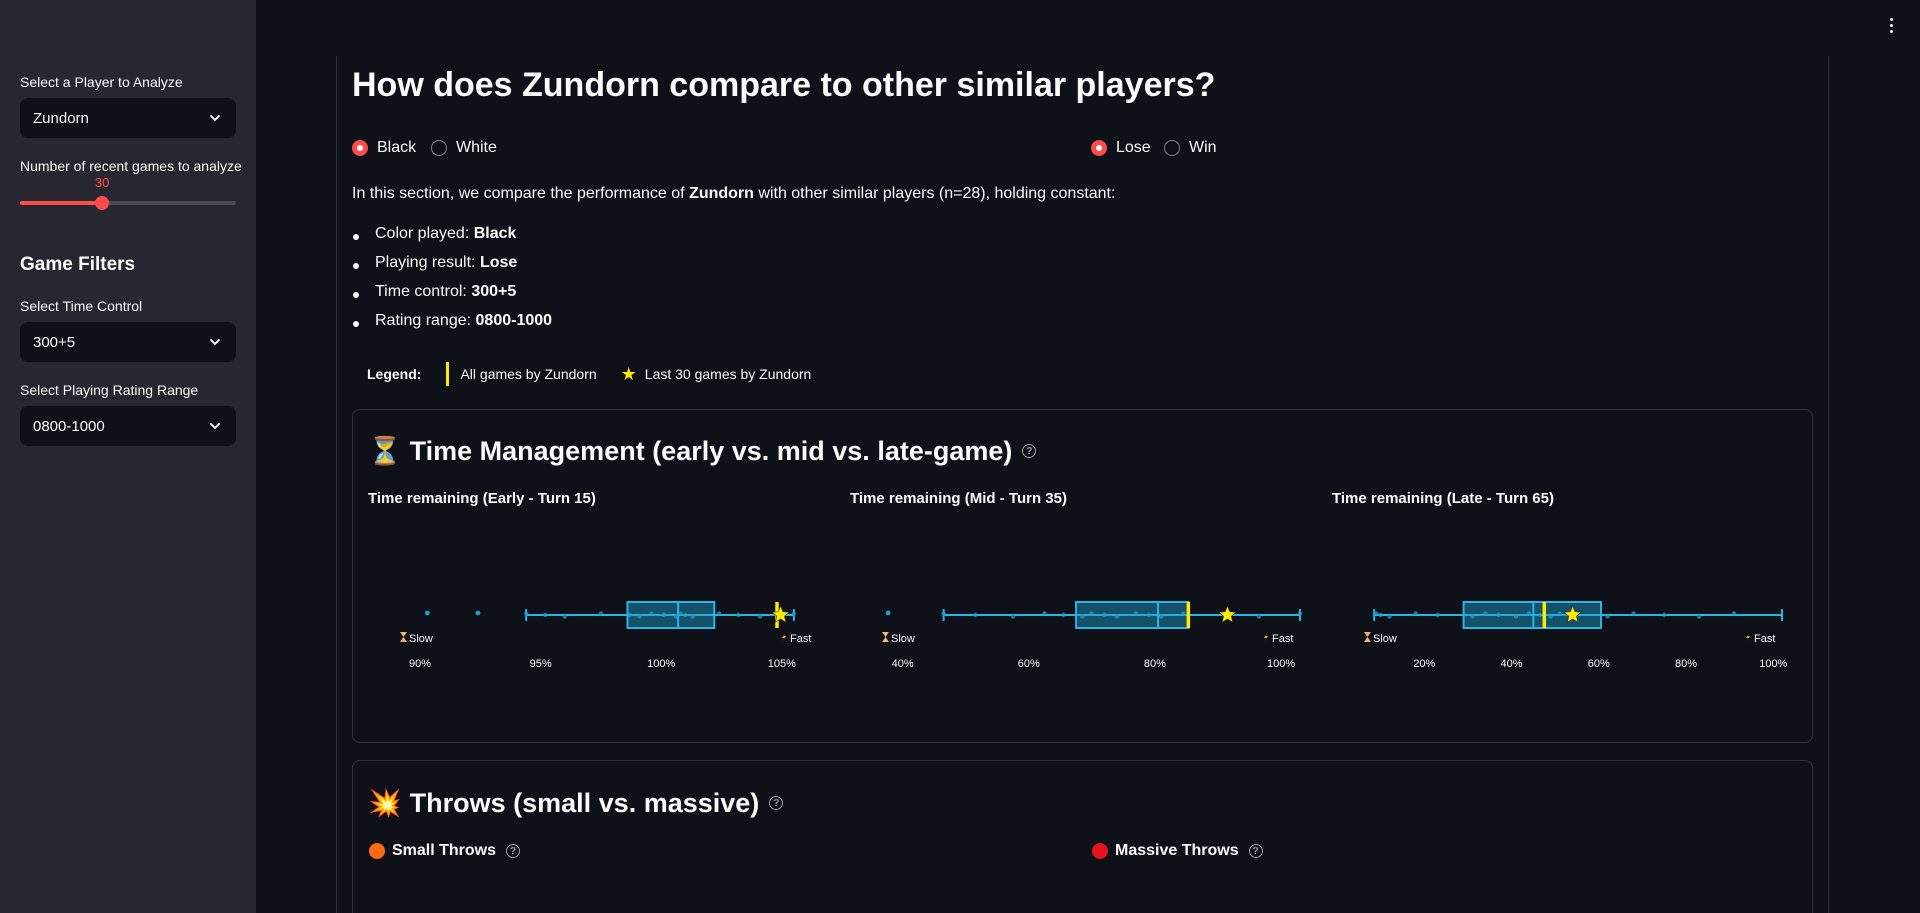  What do you see at coordinates (782, 664) in the screenshot?
I see `x-tick-label: 105%` at bounding box center [782, 664].